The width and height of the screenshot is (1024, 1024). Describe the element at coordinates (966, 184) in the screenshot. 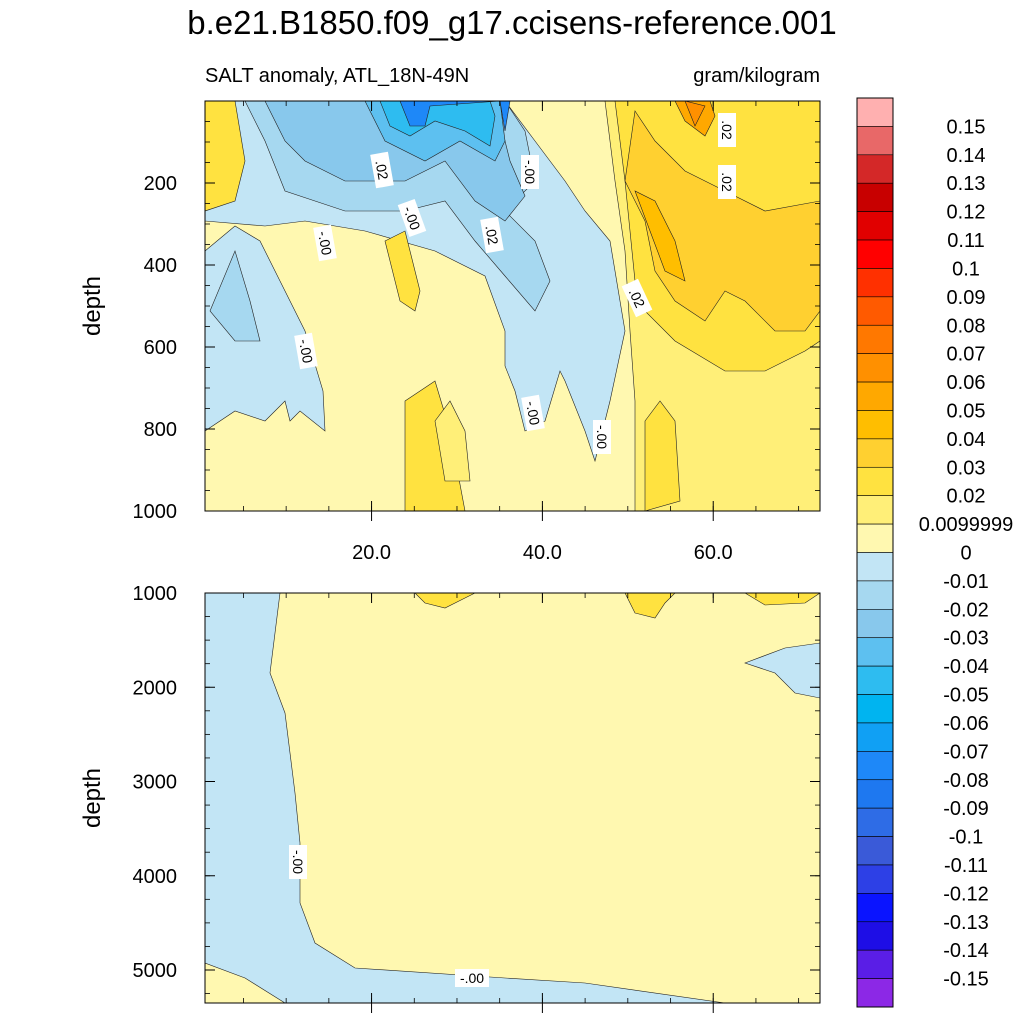

I see `colorbar-label: 0.13` at that location.